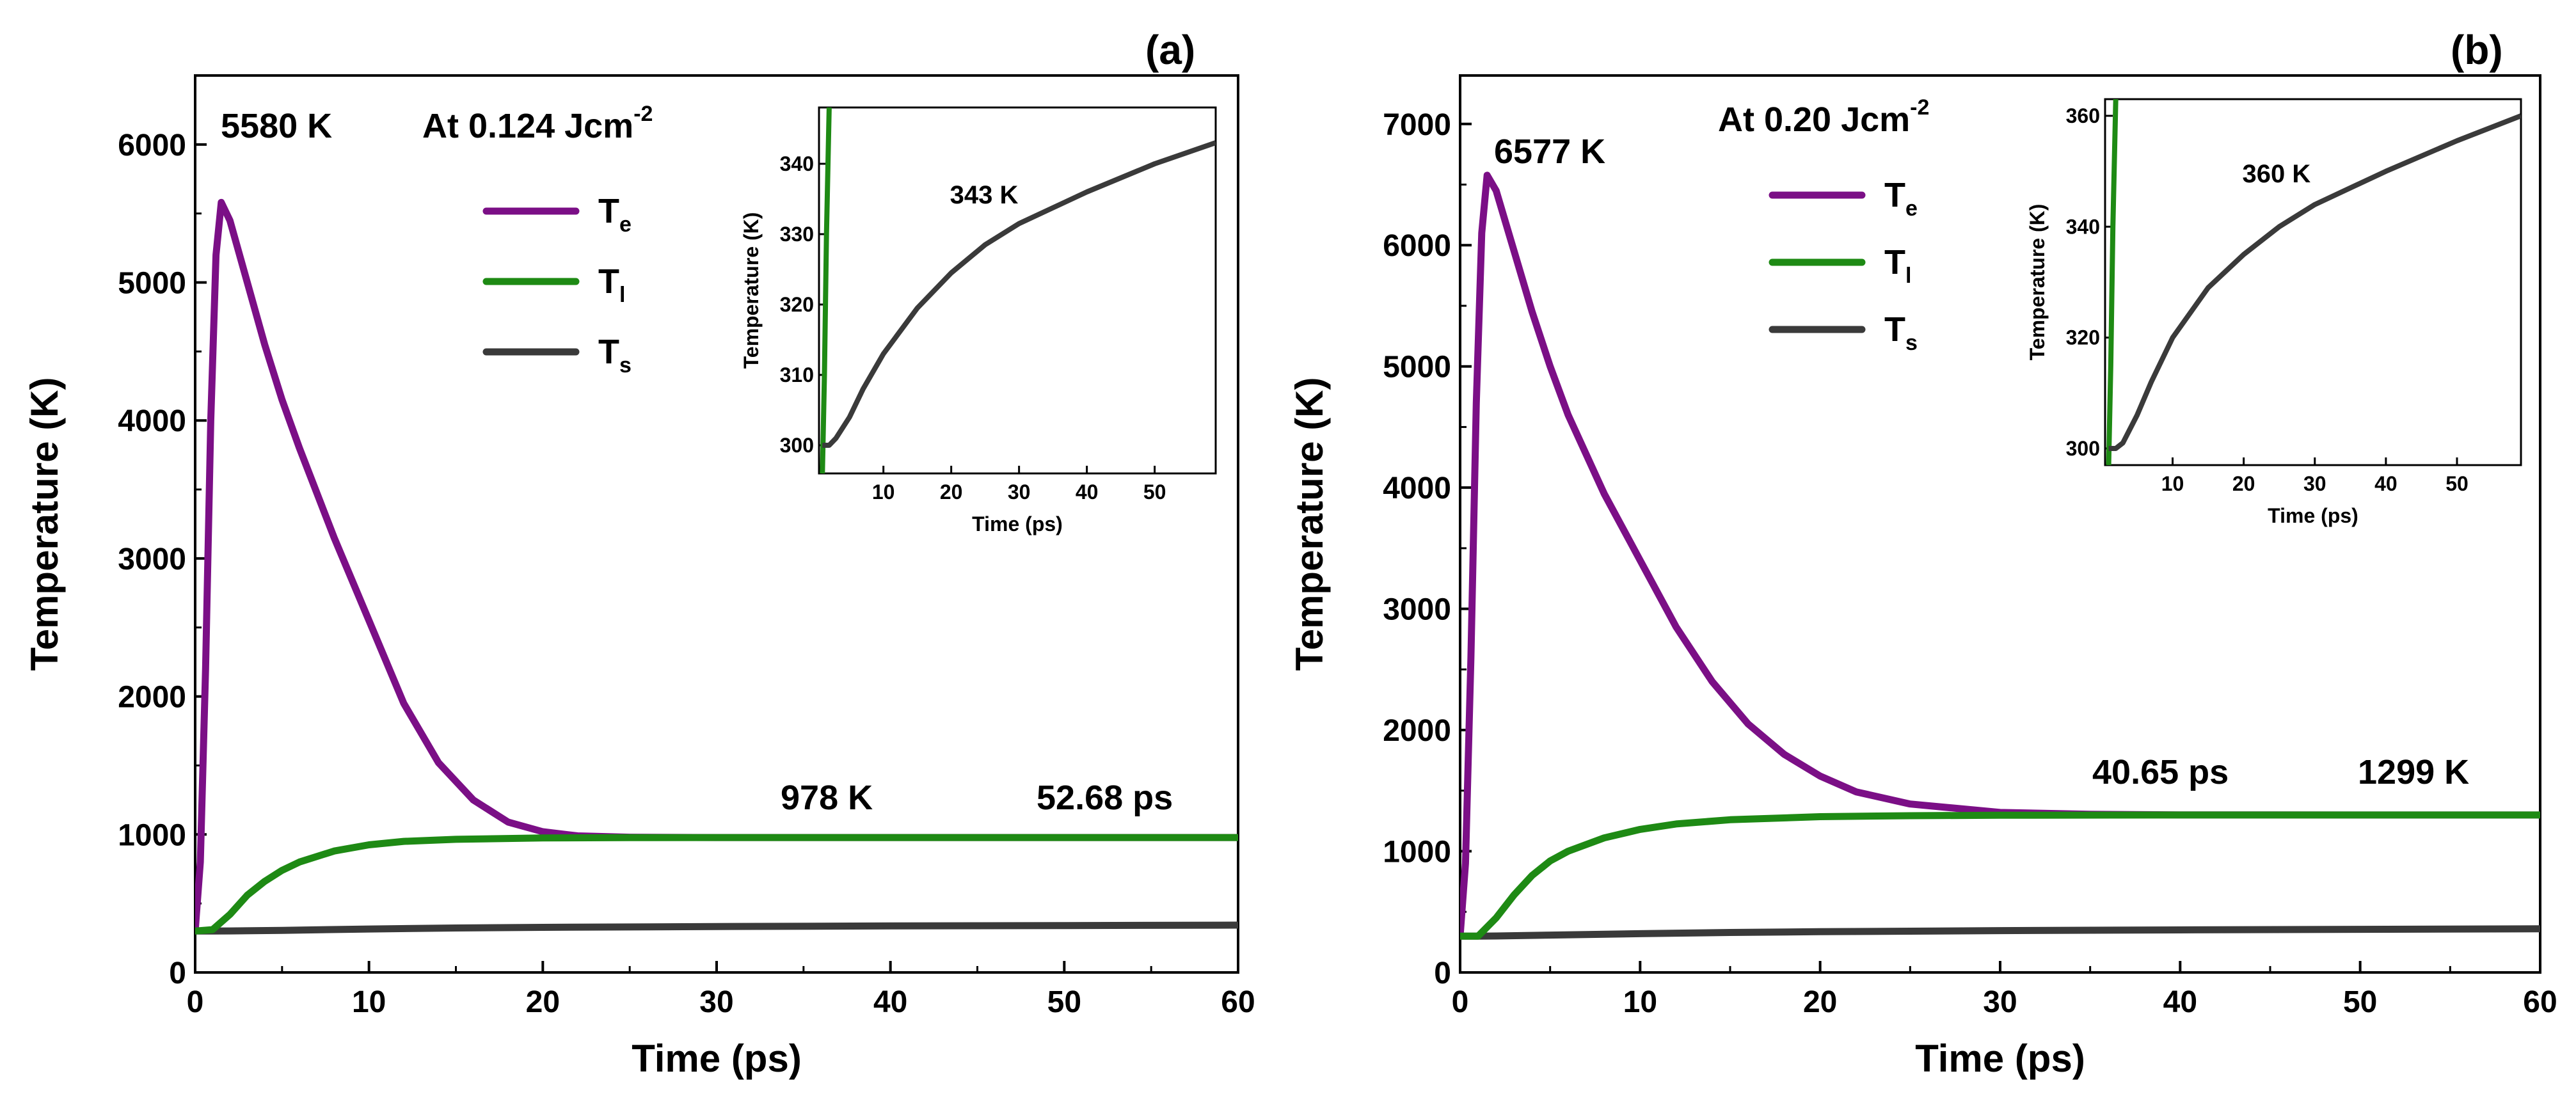 This screenshot has width=2576, height=1110. I want to click on annotation: 5580 K, so click(276, 126).